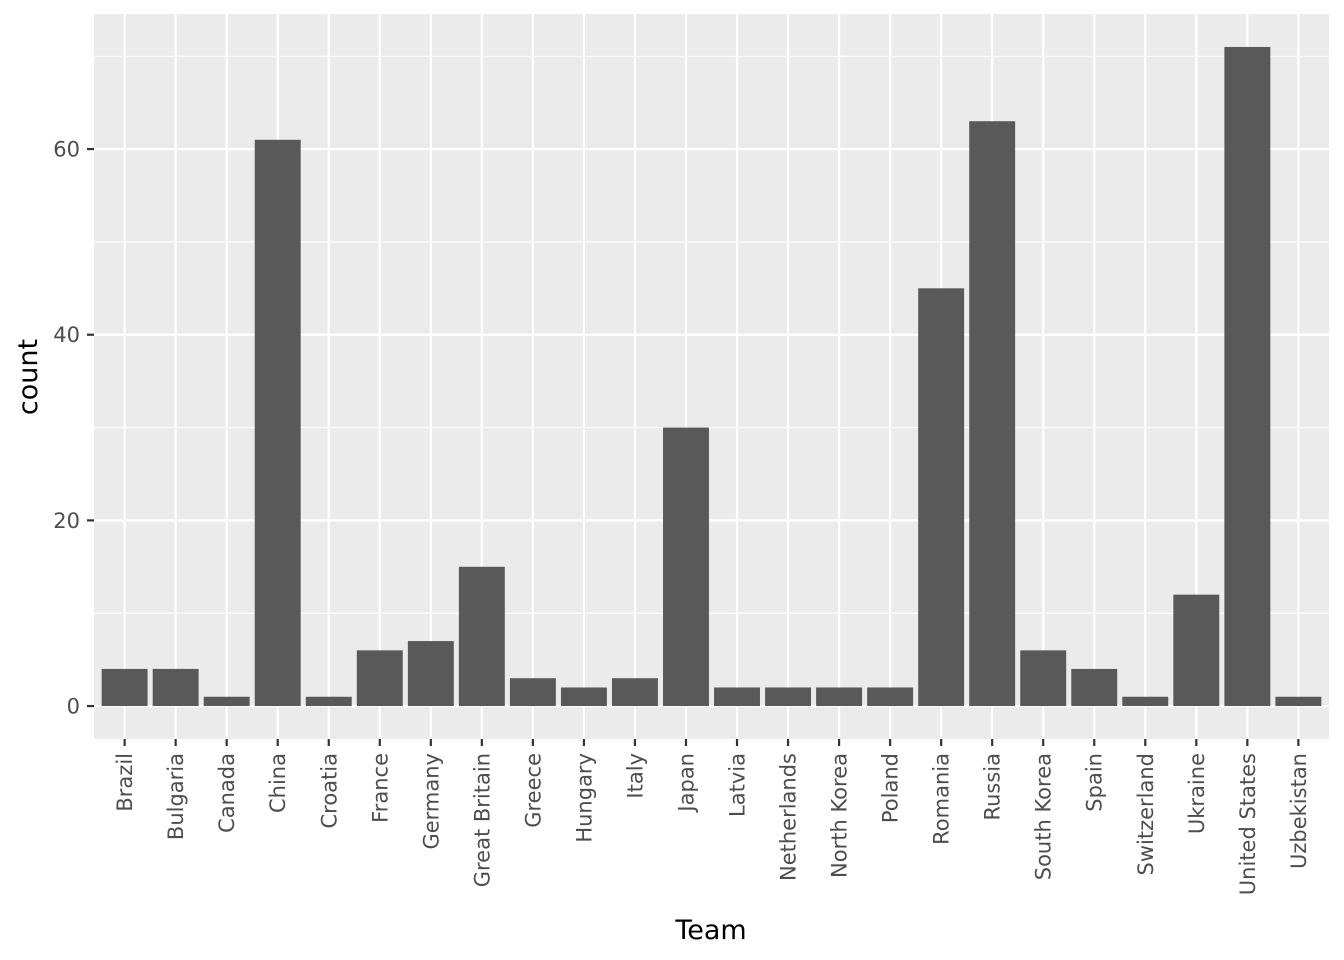 The image size is (1344, 960). Describe the element at coordinates (583, 697) in the screenshot. I see `bar-hungary` at that location.